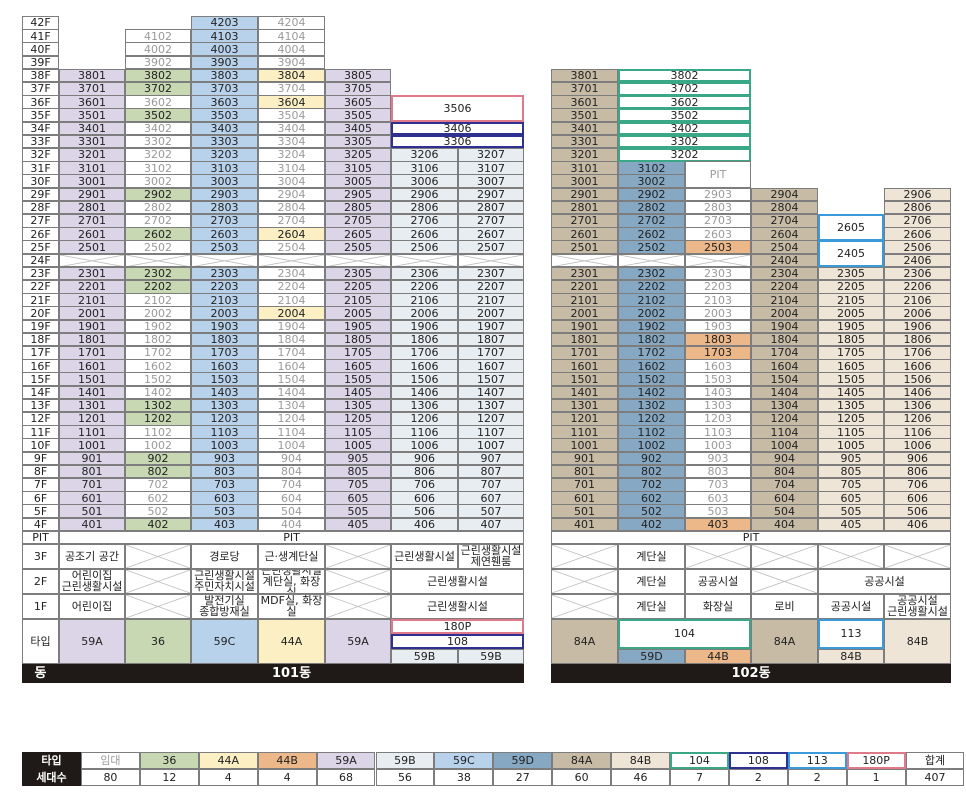 This screenshot has height=802, width=966. What do you see at coordinates (40, 498) in the screenshot?
I see `floor-label: 6F` at bounding box center [40, 498].